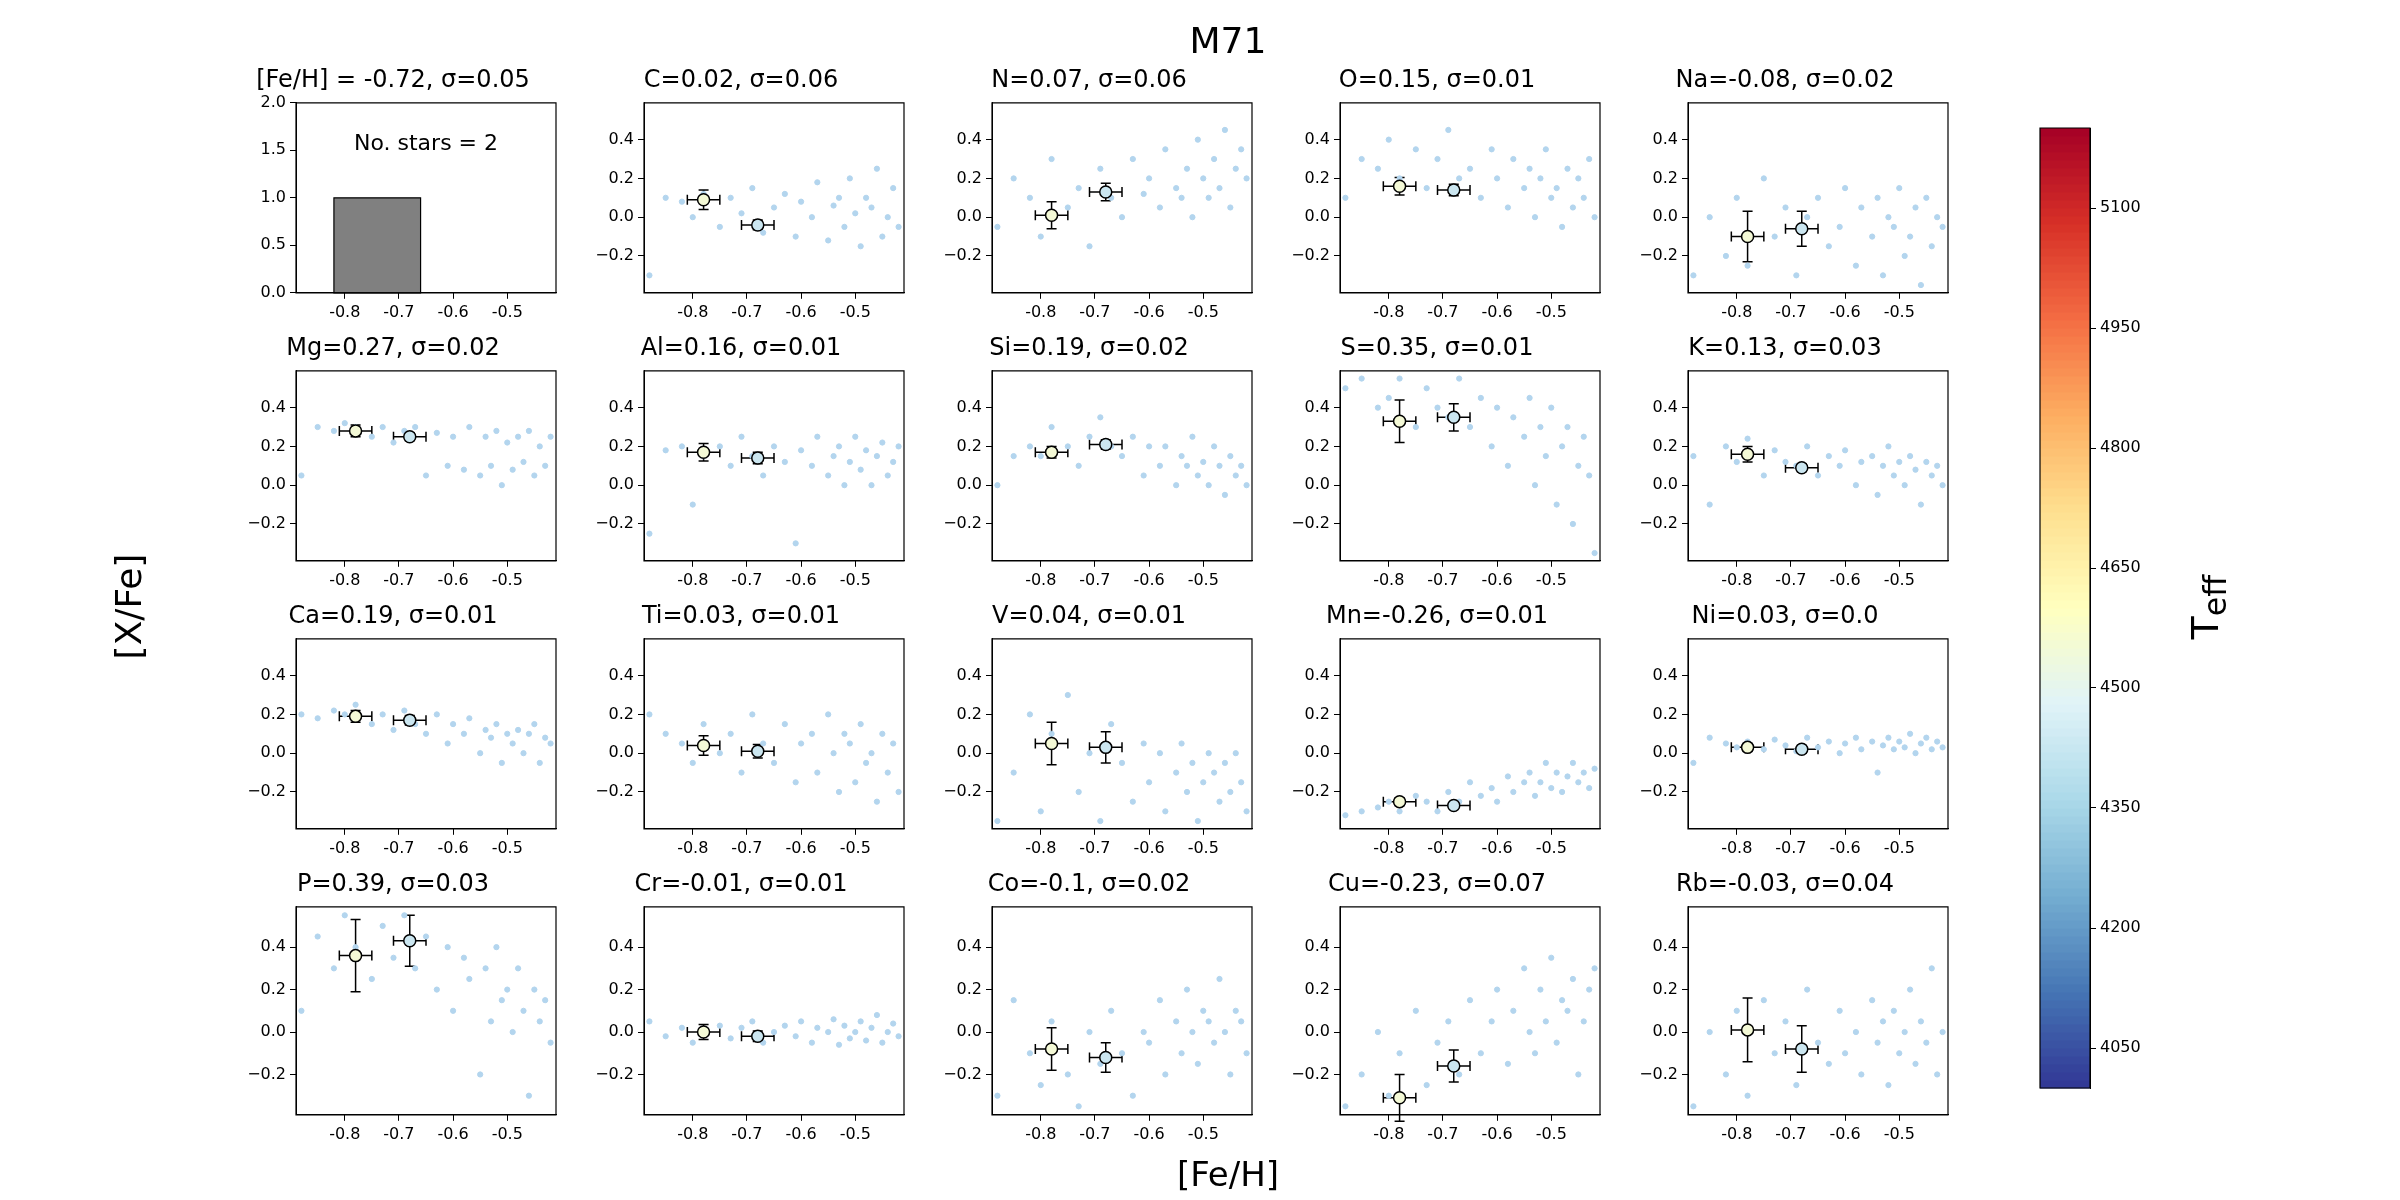 This screenshot has height=1200, width=2400. Describe the element at coordinates (273, 101) in the screenshot. I see `y-tick-label: 2.0` at that location.